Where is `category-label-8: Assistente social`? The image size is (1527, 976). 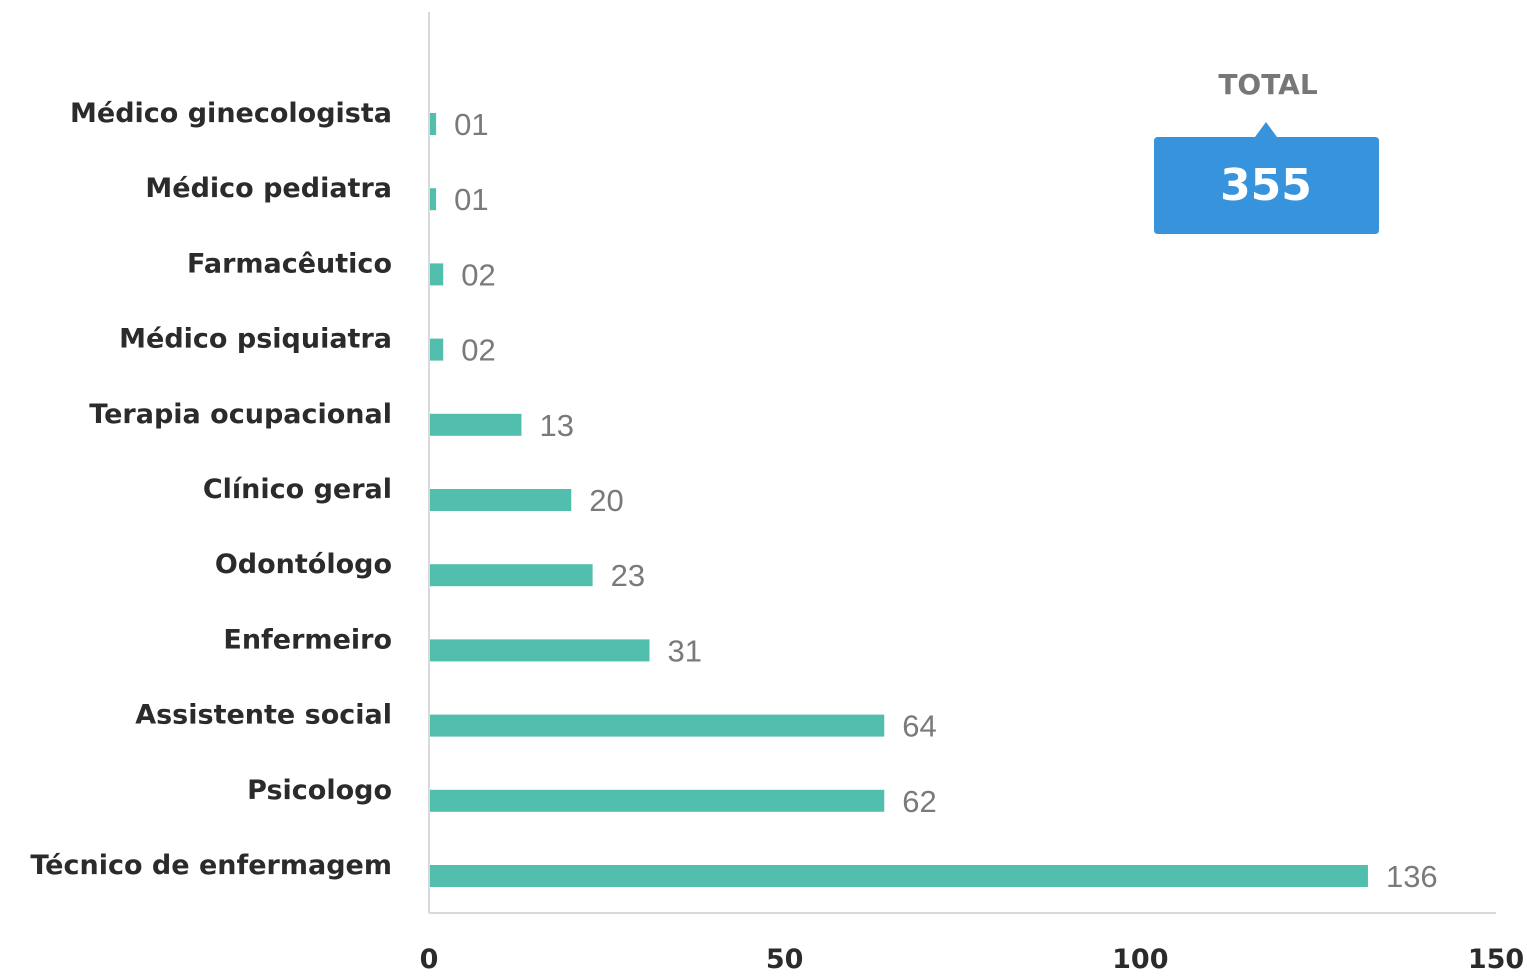 category-label-8: Assistente social is located at coordinates (263, 715).